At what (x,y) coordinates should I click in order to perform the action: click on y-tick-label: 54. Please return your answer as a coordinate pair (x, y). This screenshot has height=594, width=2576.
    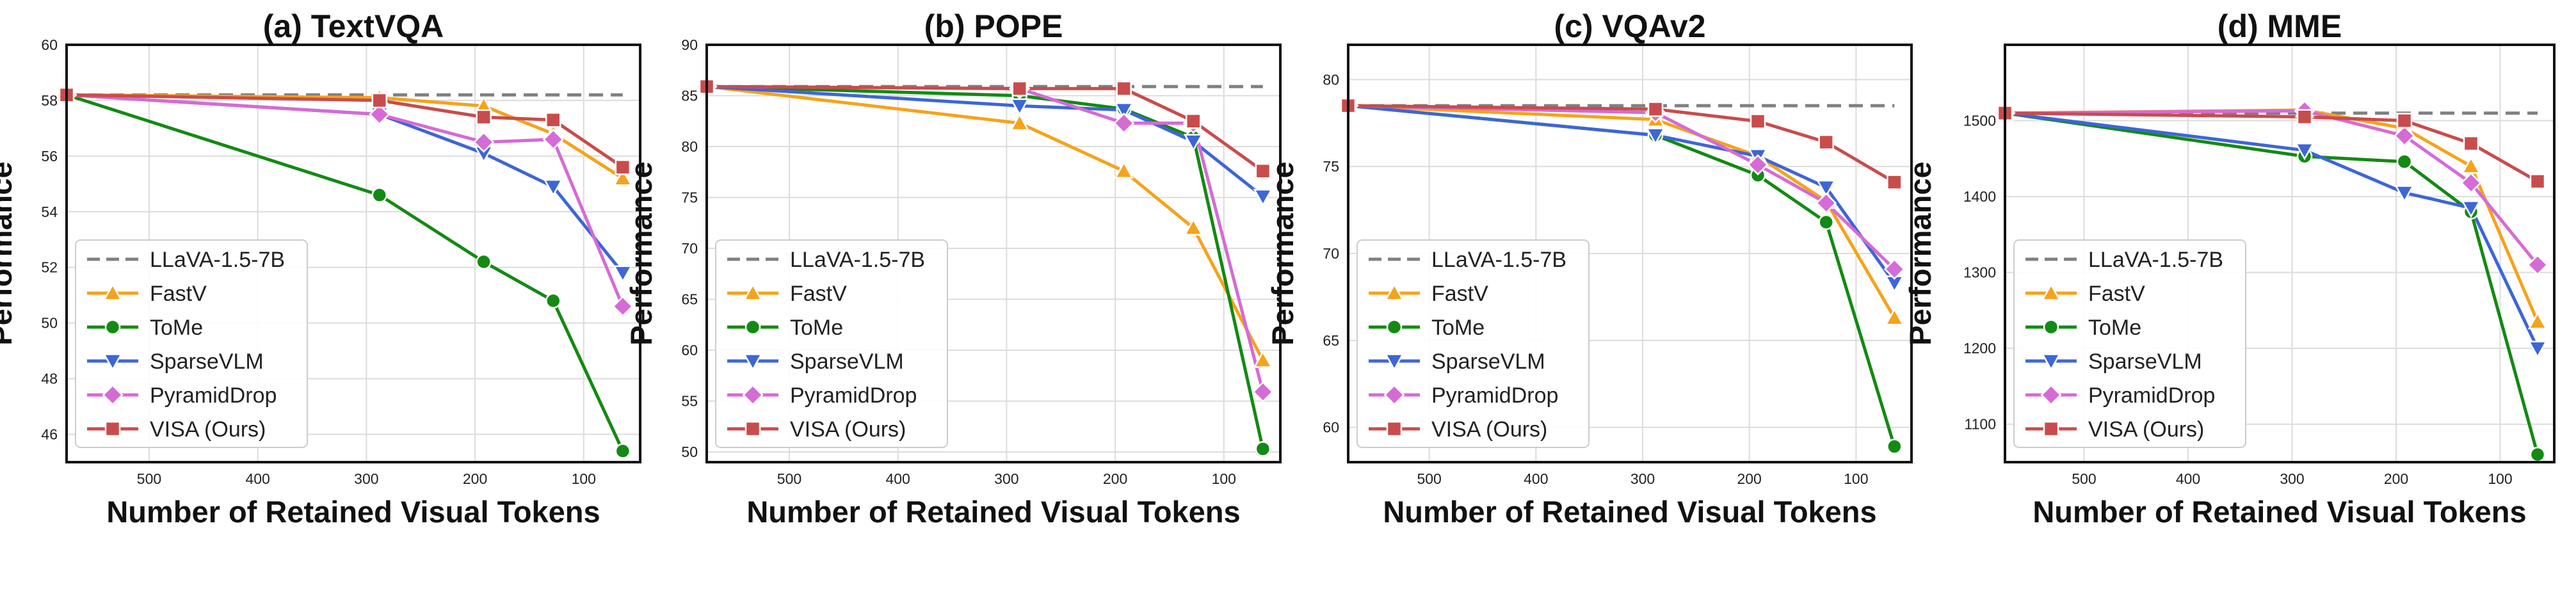
    Looking at the image, I should click on (49, 212).